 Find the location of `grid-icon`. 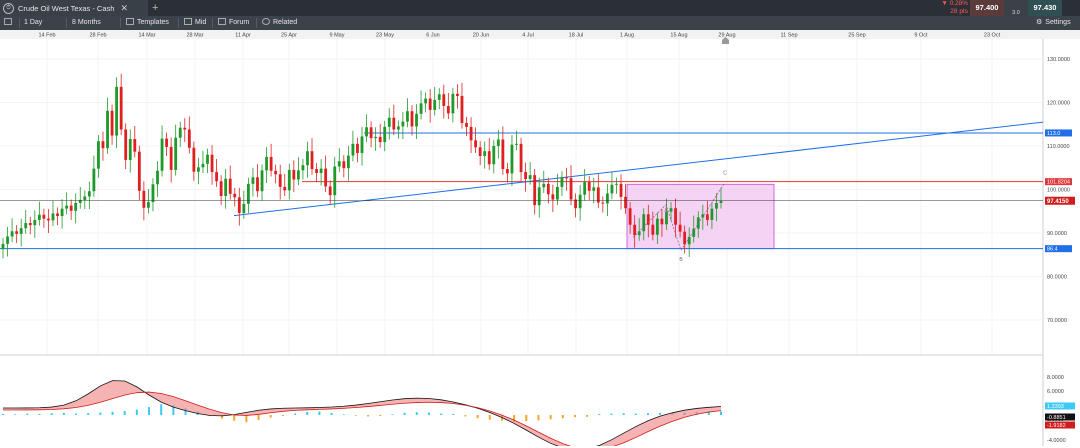

grid-icon is located at coordinates (8, 21).